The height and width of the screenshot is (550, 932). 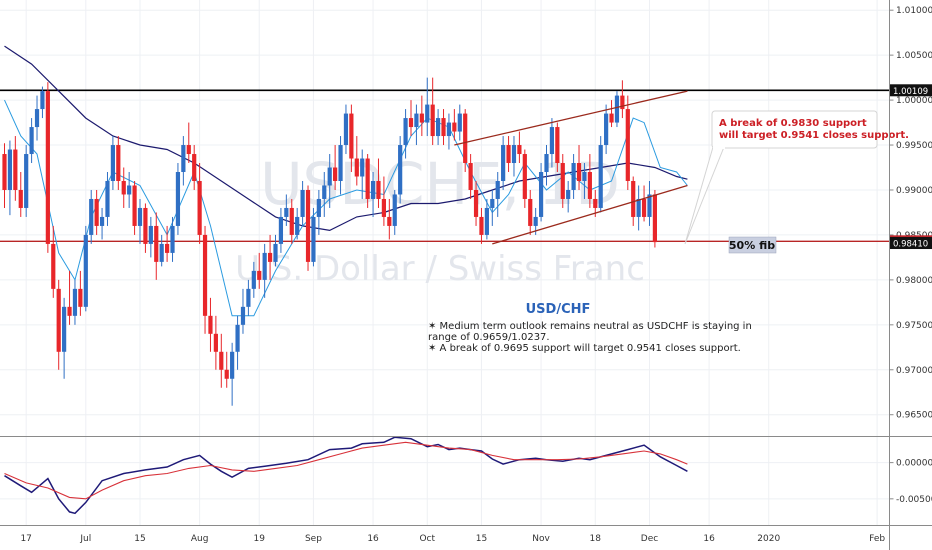 What do you see at coordinates (440, 269) in the screenshot?
I see `watermark-name: U.S. Dollar / Swiss Franc` at bounding box center [440, 269].